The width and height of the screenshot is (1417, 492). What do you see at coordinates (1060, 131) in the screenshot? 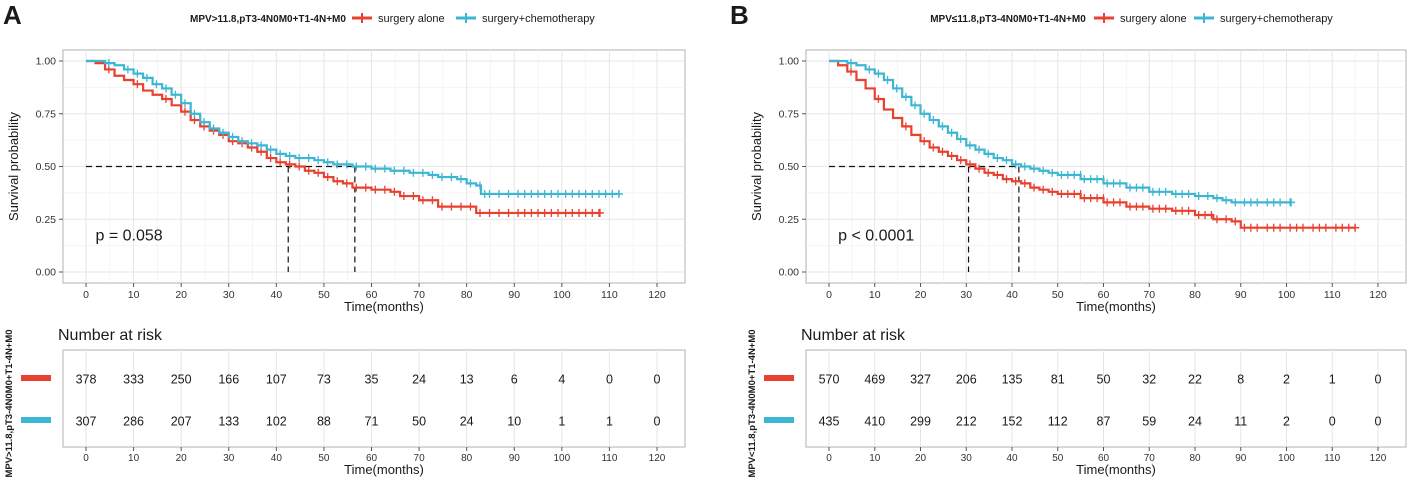
I see `survival-curve-surgery-chemo` at bounding box center [1060, 131].